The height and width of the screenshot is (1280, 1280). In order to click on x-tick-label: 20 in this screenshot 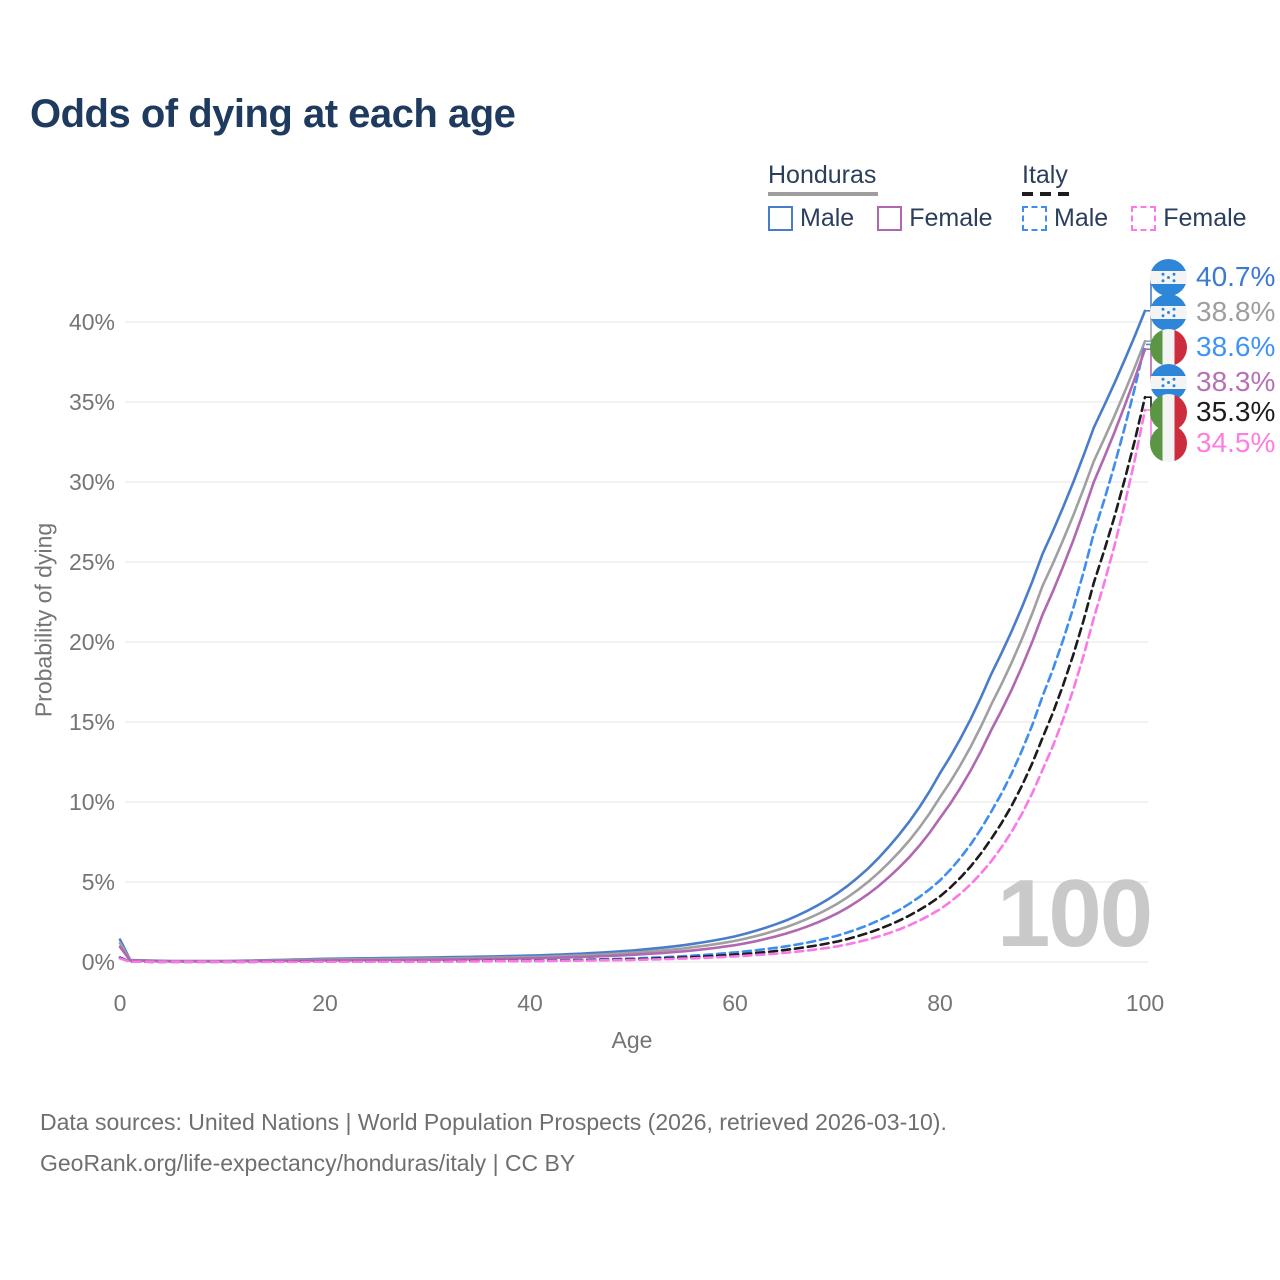, I will do `click(325, 1003)`.